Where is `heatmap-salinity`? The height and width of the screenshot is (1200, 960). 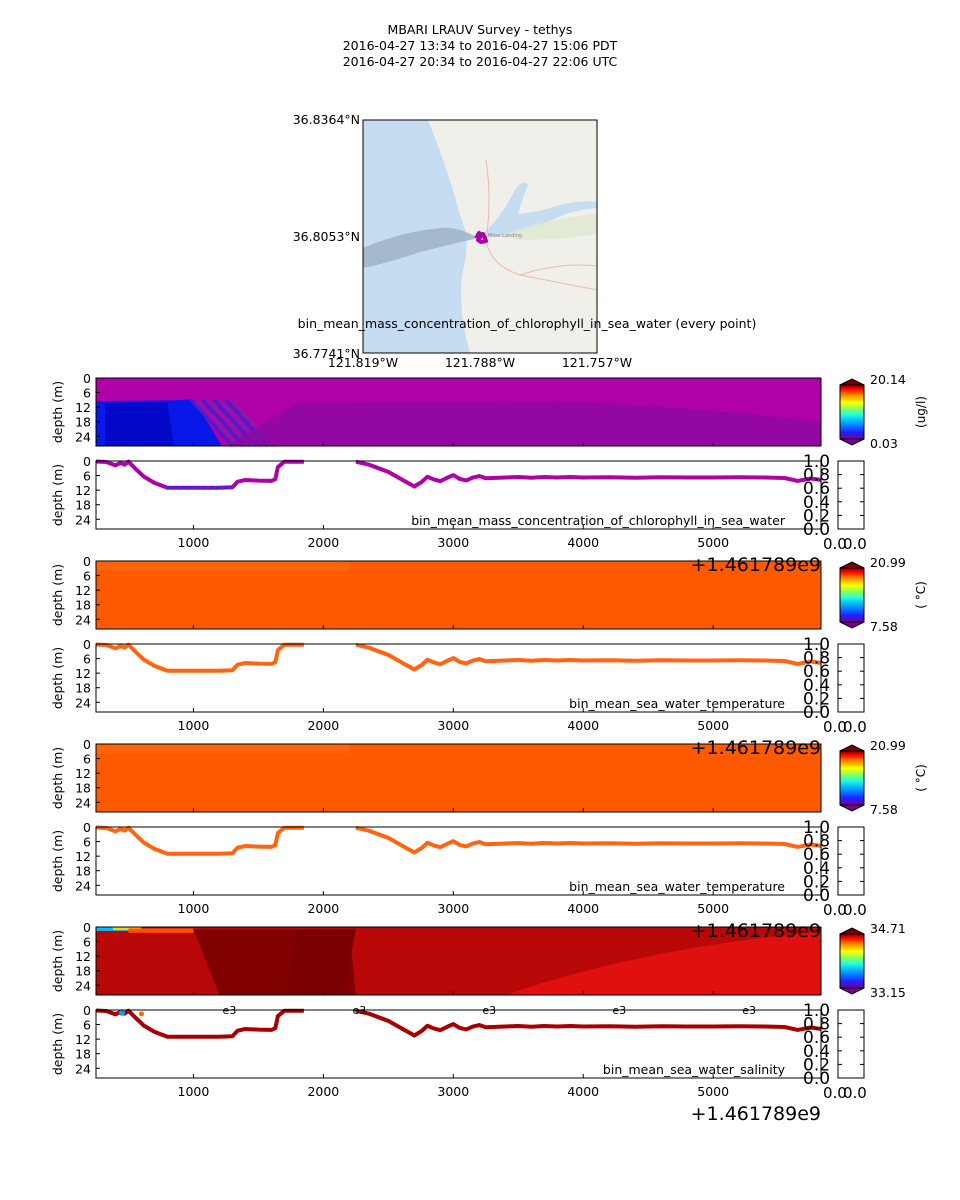
heatmap-salinity is located at coordinates (458, 961).